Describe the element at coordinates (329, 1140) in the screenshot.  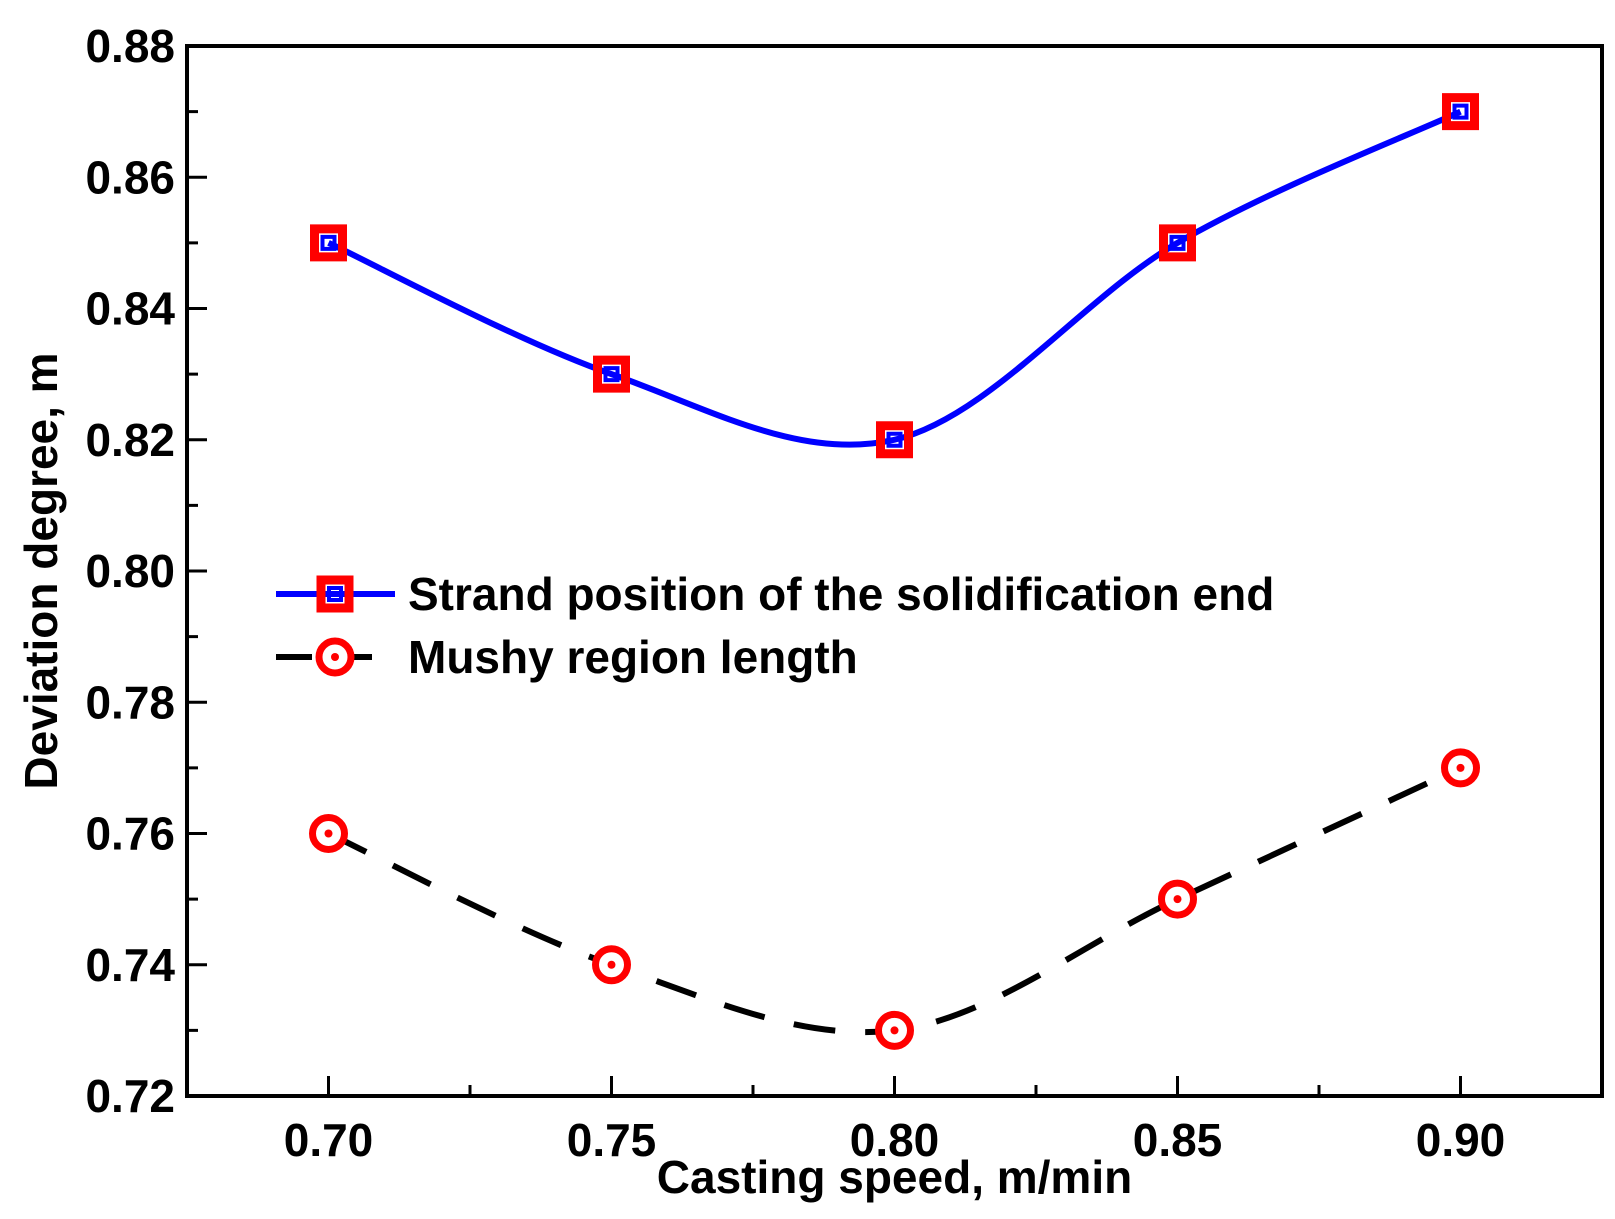
I see `x-tick-label: 0.70` at that location.